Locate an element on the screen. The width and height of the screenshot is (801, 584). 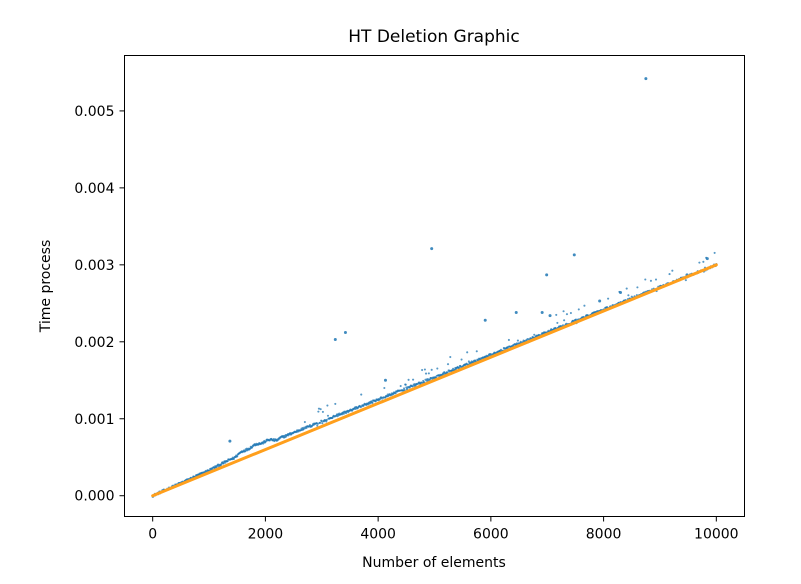
x-tick-label: 2000 is located at coordinates (266, 535).